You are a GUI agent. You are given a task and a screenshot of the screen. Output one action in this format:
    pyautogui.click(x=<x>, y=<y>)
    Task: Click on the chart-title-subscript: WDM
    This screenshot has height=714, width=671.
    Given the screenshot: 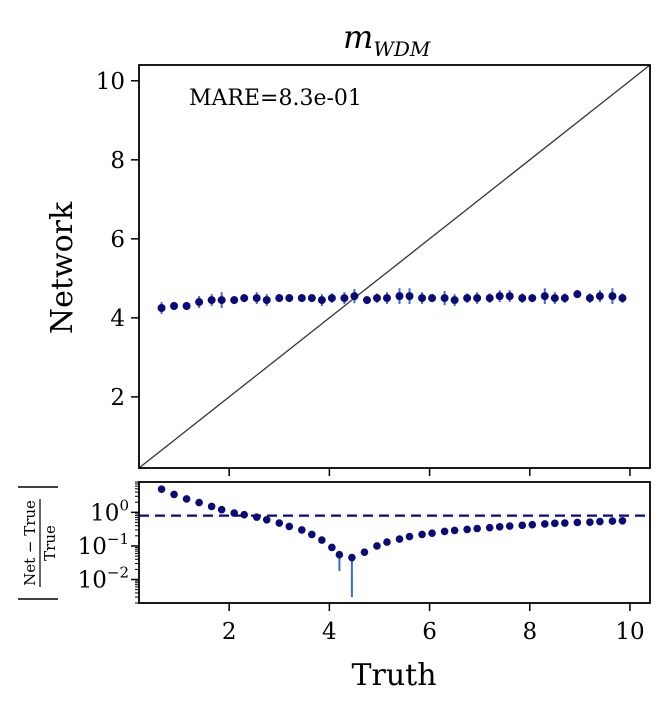 What is the action you would take?
    pyautogui.click(x=402, y=49)
    